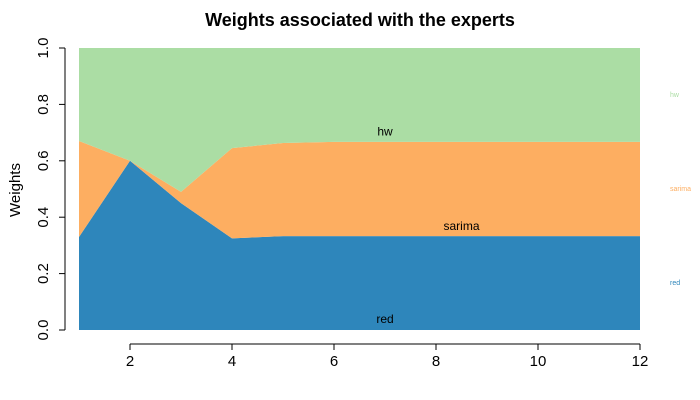 This screenshot has height=400, width=700. I want to click on y-axis-label: Weights, so click(15, 190).